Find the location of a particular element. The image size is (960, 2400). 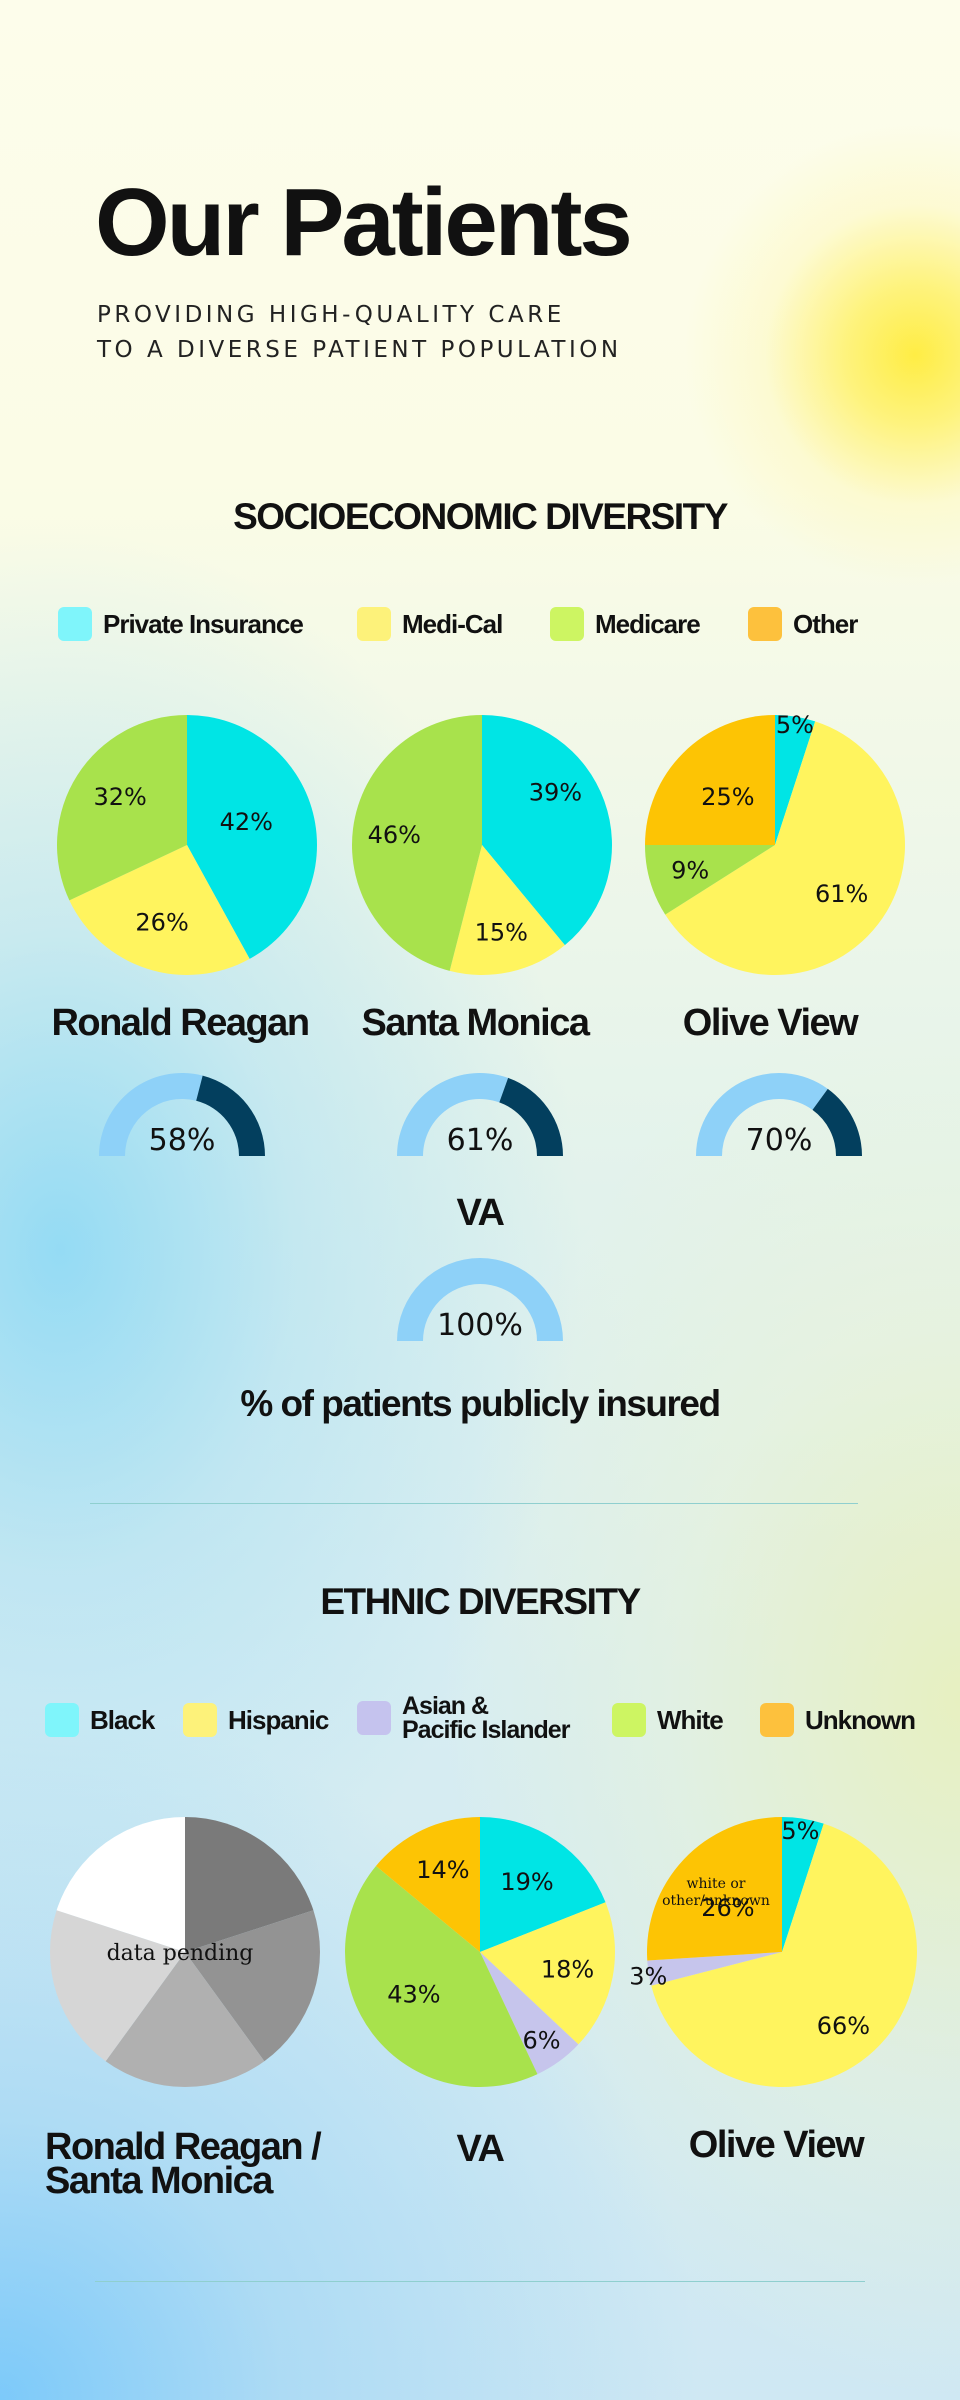

legend-other: Other is located at coordinates (803, 624).